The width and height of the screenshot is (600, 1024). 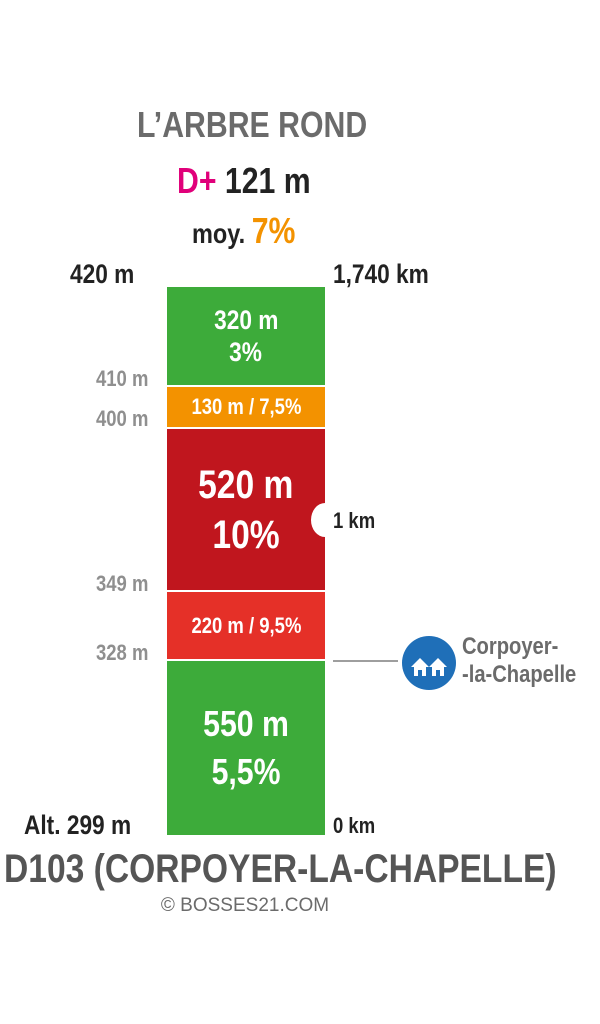 What do you see at coordinates (519, 674) in the screenshot?
I see `village-name-line: -la-Chapelle` at bounding box center [519, 674].